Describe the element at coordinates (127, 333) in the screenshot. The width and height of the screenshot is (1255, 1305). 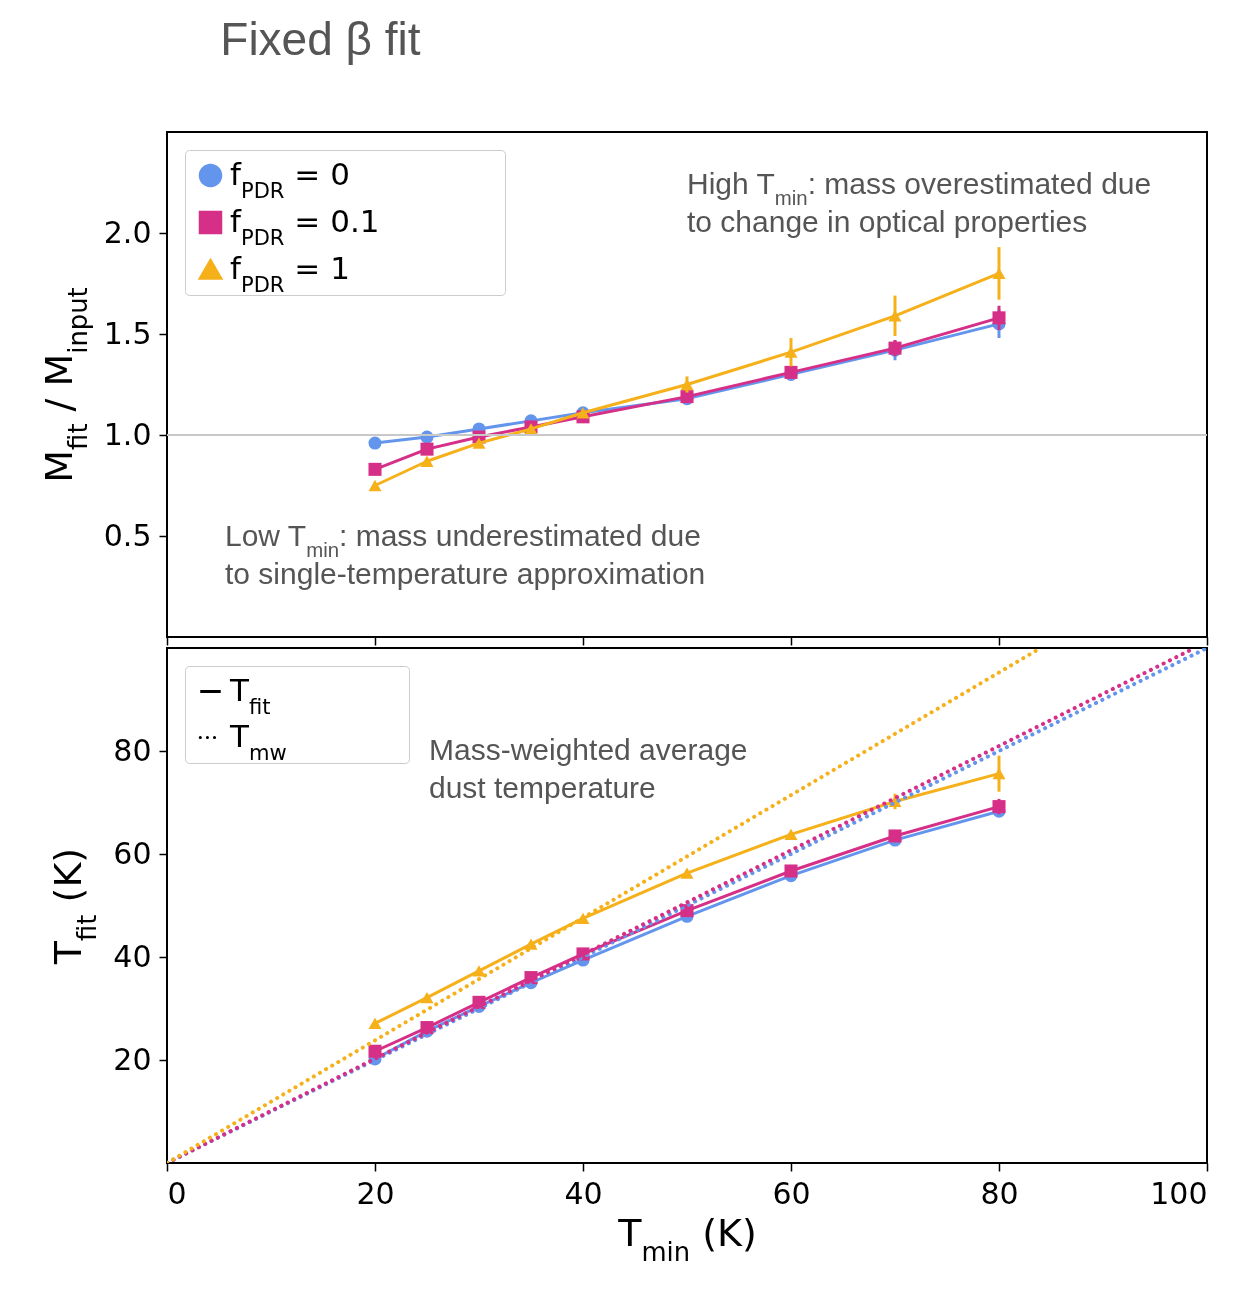
I see `y-tick-label: 1.5` at that location.